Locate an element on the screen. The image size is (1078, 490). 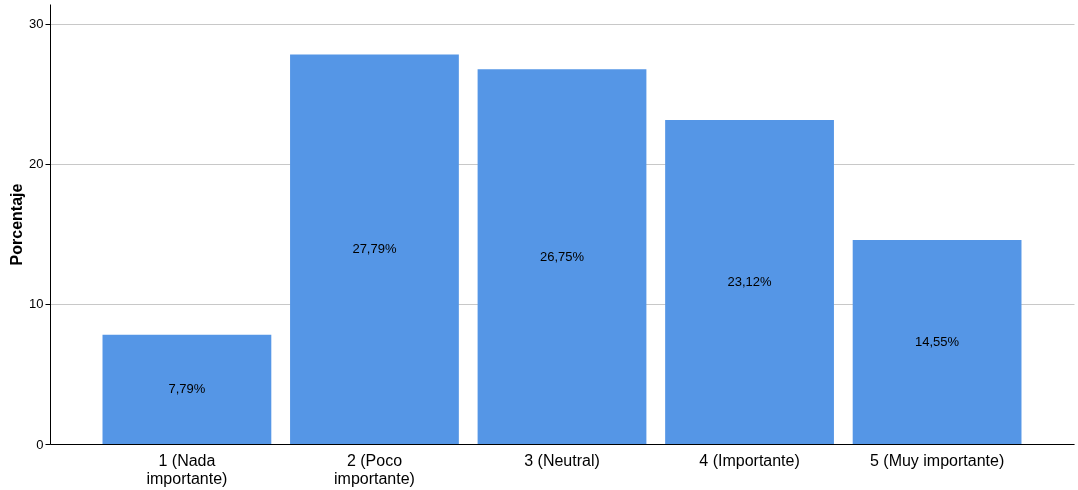
y-axis-title: Porcentaje is located at coordinates (17, 224).